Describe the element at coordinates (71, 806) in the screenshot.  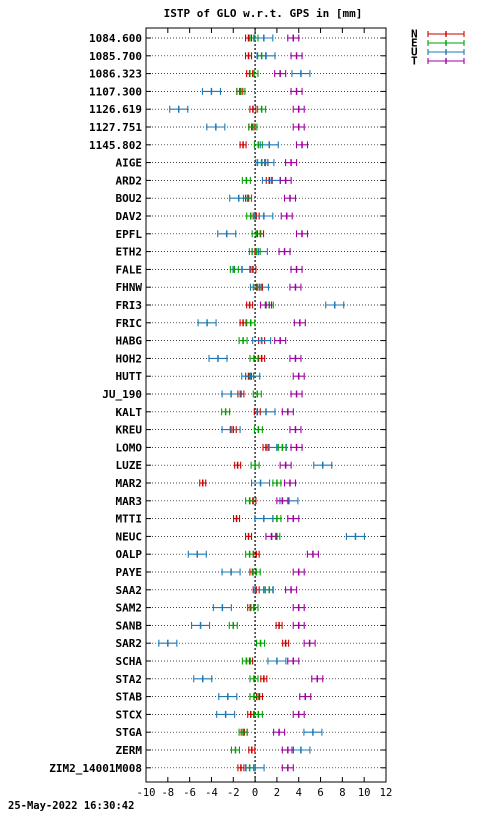
I see `timestamp: 25-May-2022 16:30:42` at that location.